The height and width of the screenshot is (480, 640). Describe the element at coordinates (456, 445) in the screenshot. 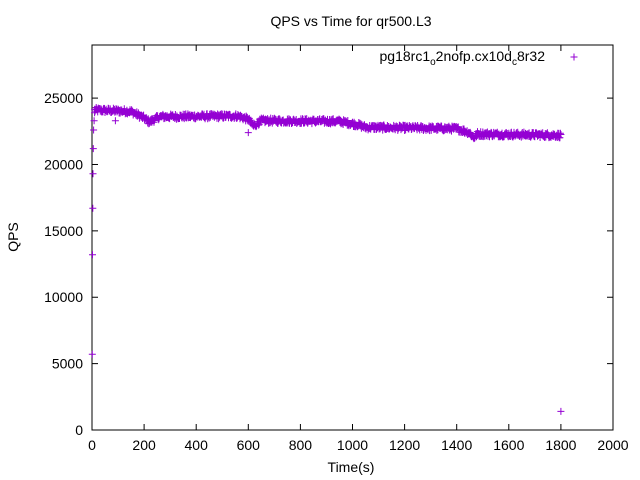

I see `x-tick-label: 1400` at that location.